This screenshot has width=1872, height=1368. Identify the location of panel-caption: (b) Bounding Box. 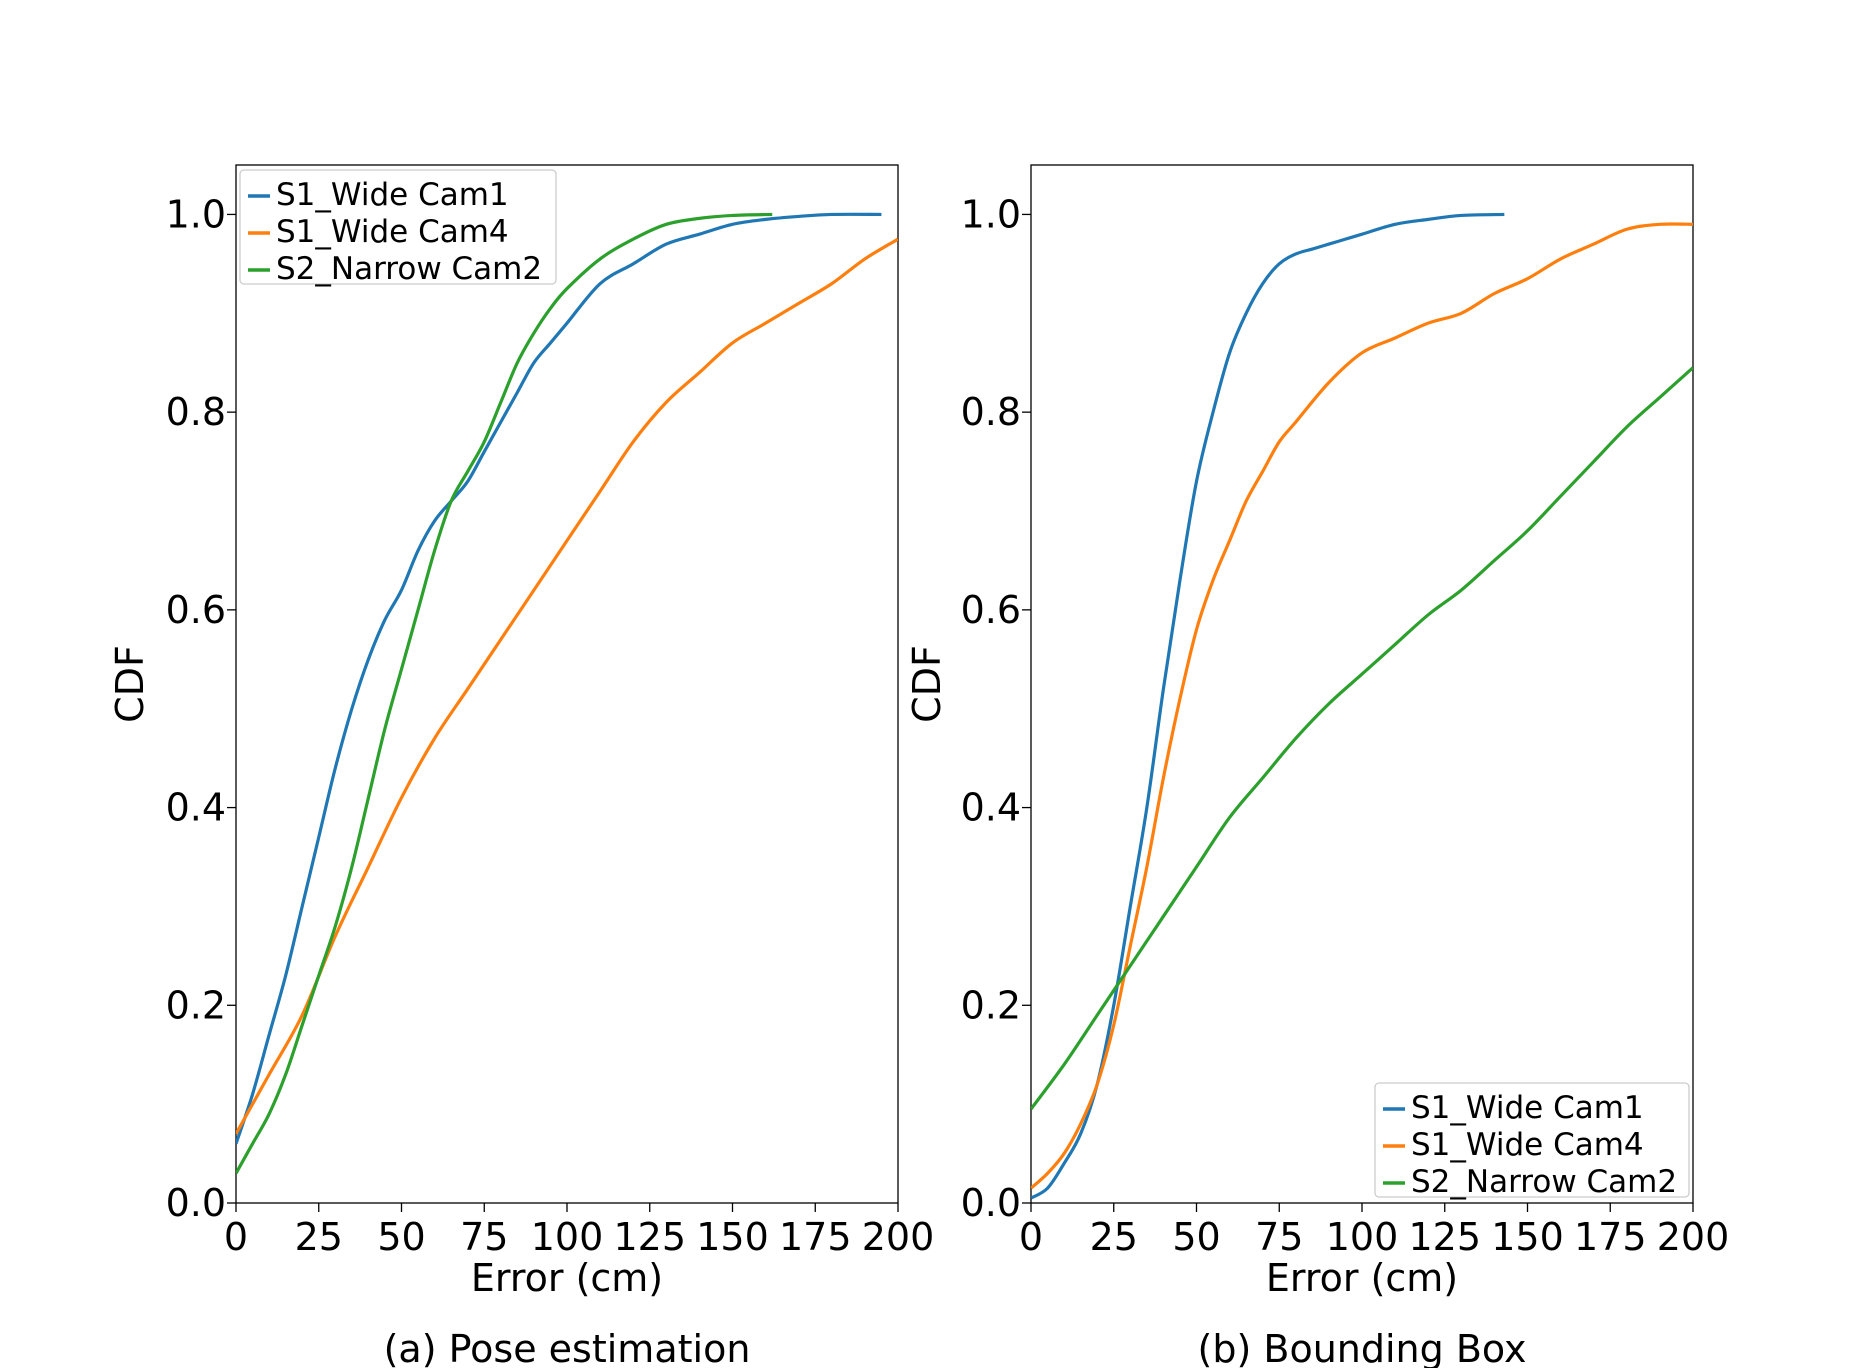
(1362, 1347).